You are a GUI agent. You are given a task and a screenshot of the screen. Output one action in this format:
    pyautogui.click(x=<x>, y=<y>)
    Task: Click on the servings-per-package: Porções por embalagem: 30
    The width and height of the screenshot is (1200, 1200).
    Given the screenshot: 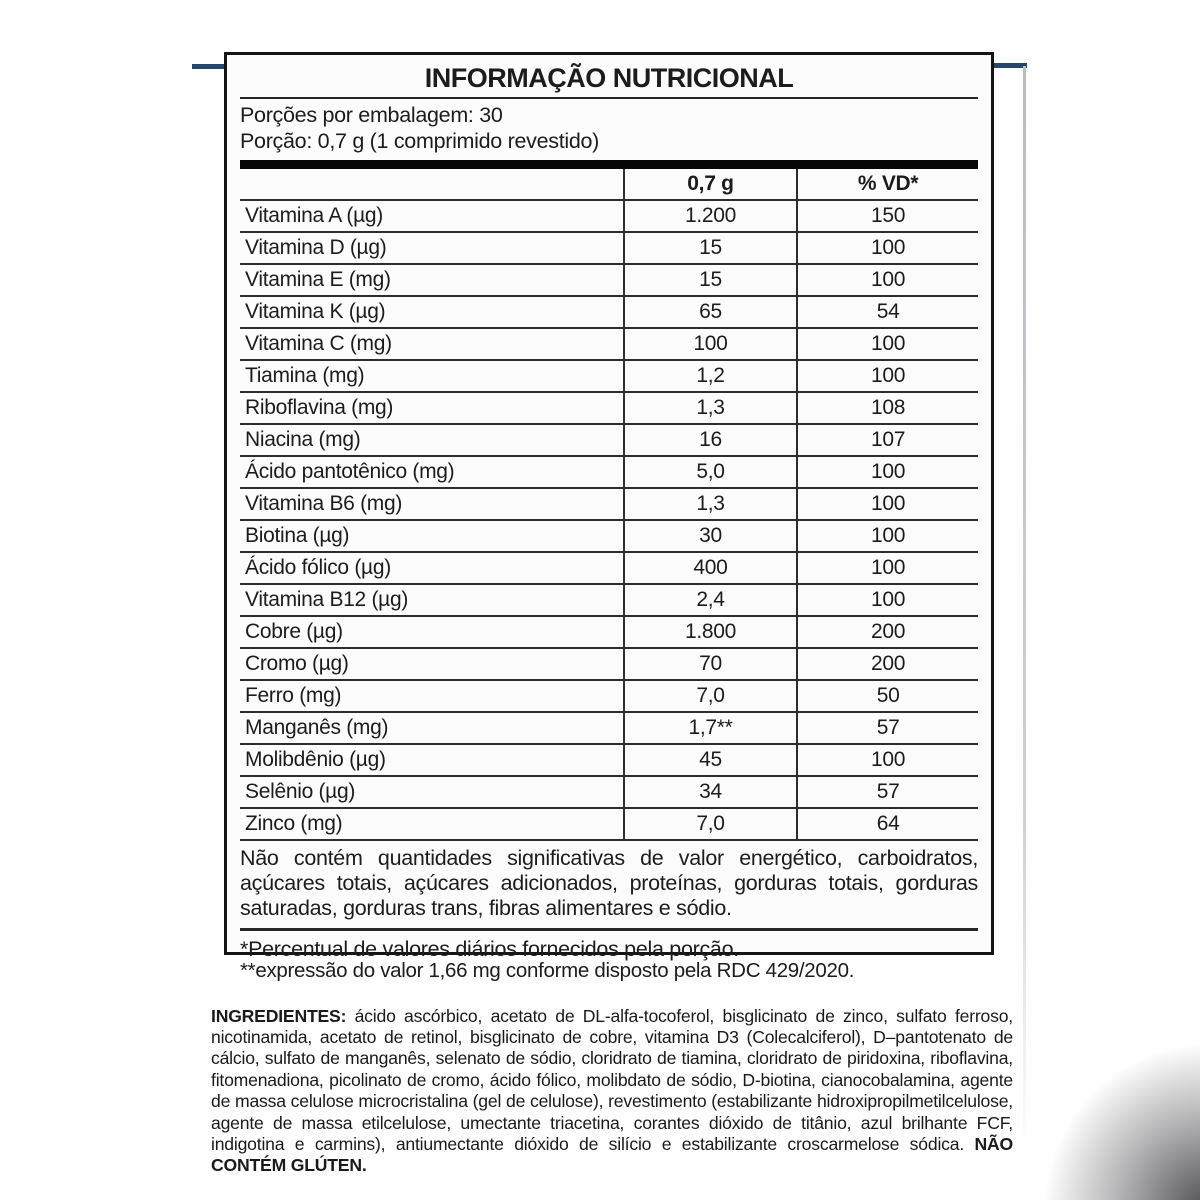 What is the action you would take?
    pyautogui.click(x=371, y=115)
    